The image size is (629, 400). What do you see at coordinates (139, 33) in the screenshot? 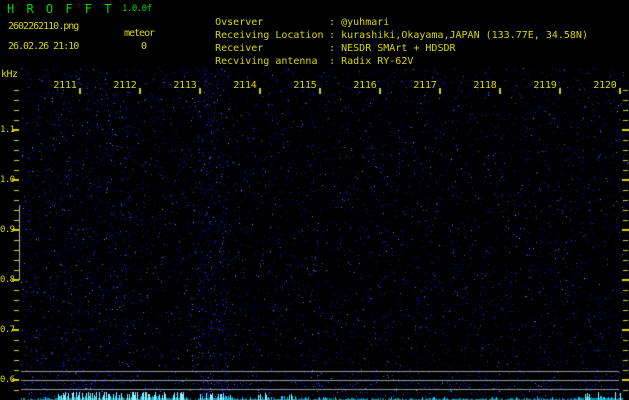
I see `meteor-counter-label: meteor` at bounding box center [139, 33].